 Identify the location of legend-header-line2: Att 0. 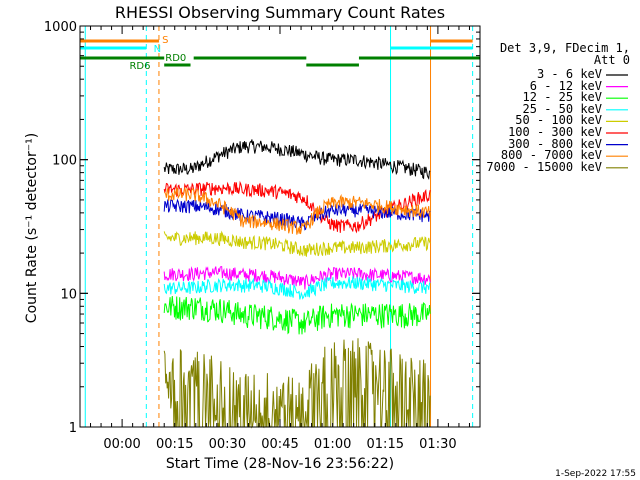
(611, 60).